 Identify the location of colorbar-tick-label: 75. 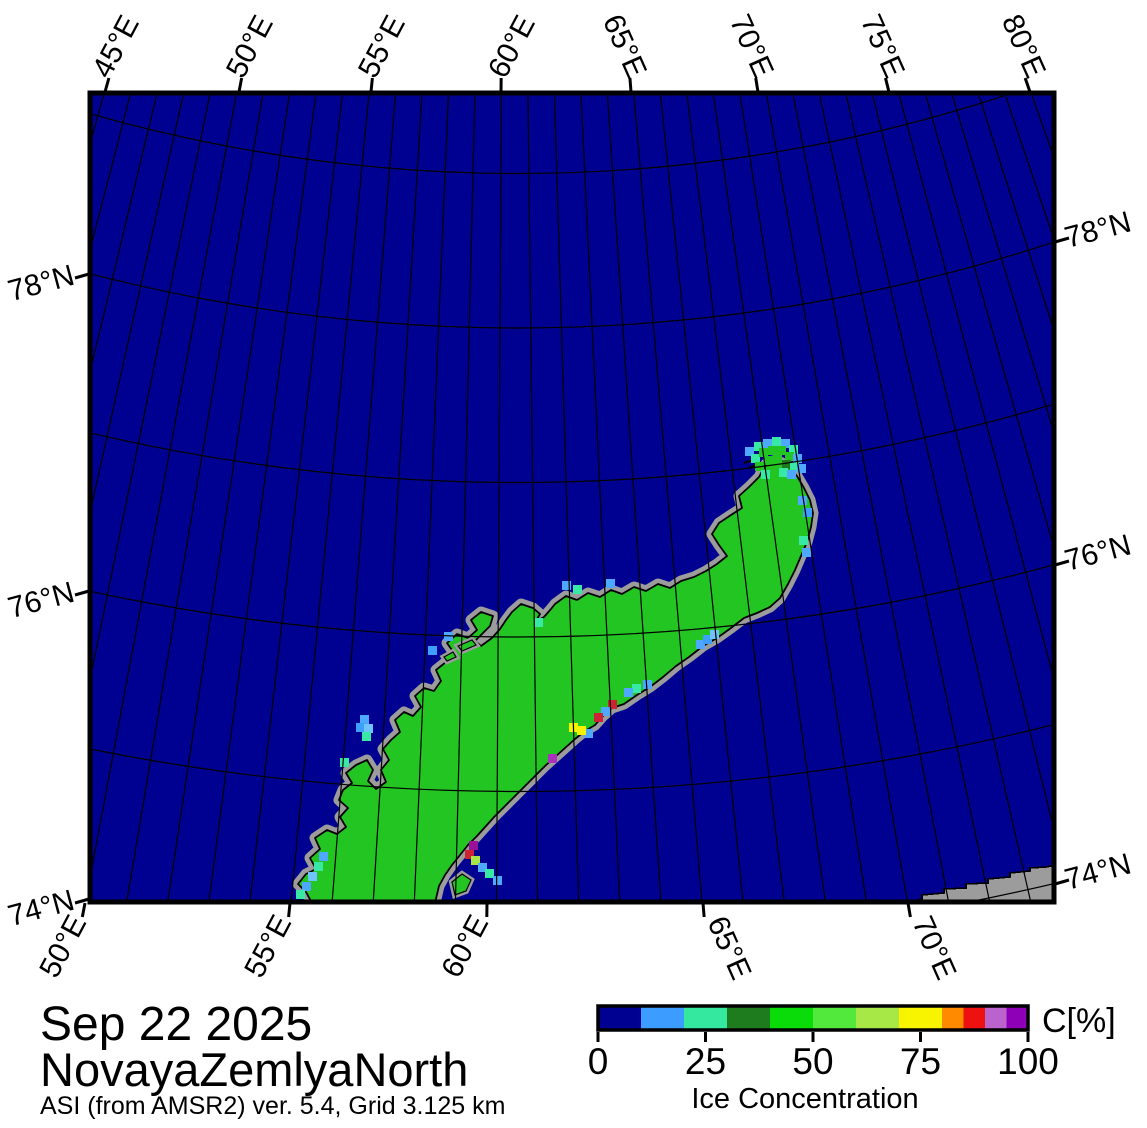
(920, 1061).